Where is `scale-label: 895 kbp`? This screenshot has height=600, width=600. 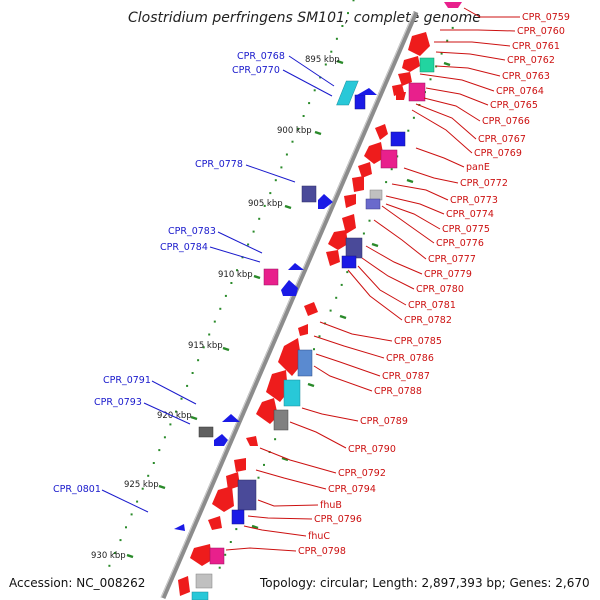
scale-label: 895 kbp is located at coordinates (322, 60).